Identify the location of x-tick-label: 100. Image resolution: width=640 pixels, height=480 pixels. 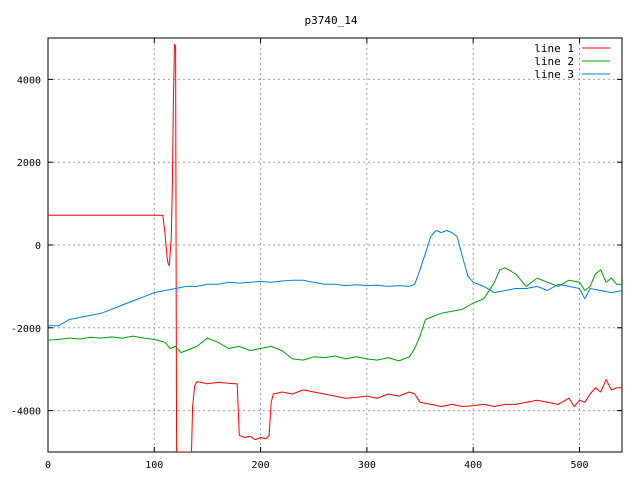
(154, 465).